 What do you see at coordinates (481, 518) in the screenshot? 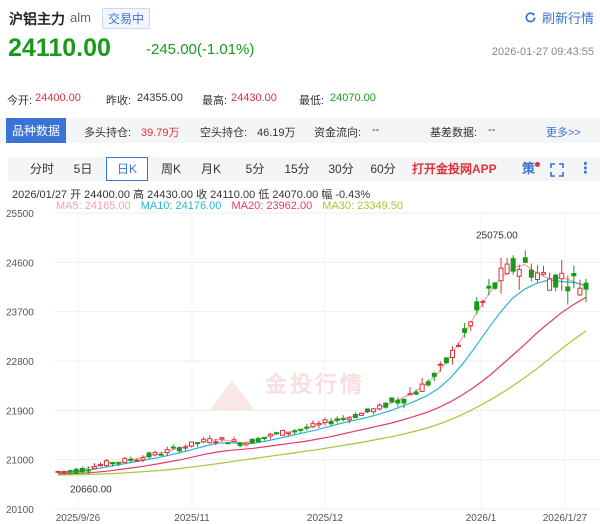
I see `x-tick-label: 2026/1` at bounding box center [481, 518].